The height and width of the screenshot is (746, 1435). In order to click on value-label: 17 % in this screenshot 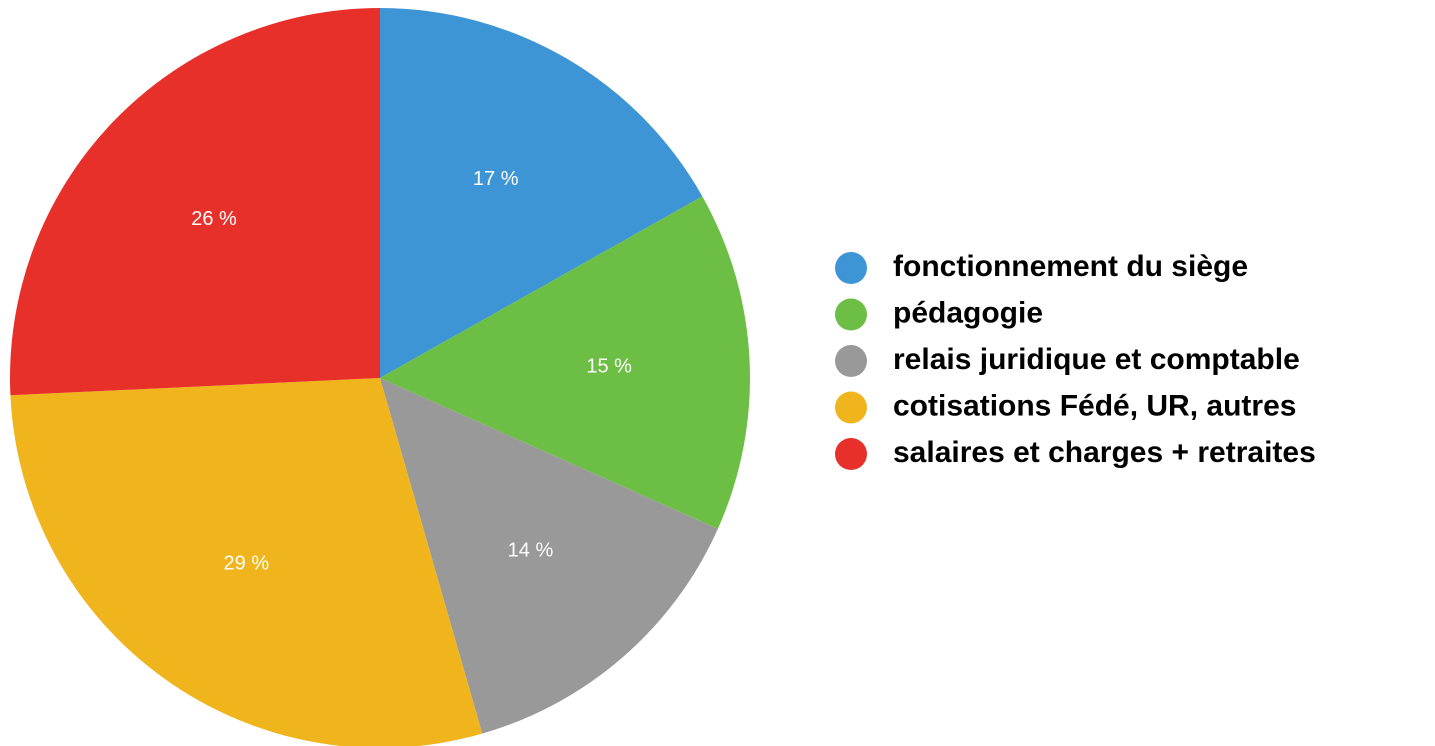, I will do `click(496, 179)`.